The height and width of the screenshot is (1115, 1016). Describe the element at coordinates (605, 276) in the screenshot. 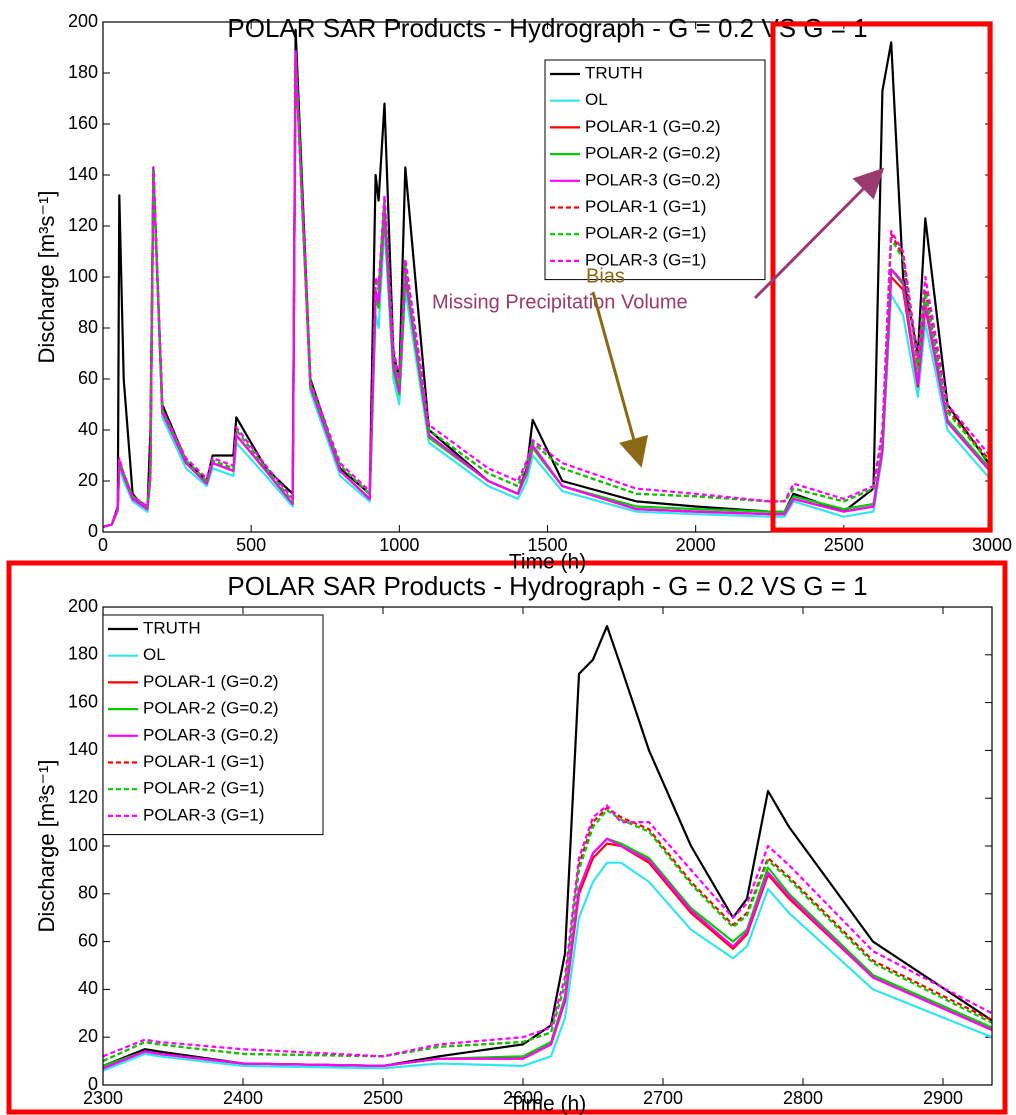

I see `annotation: Bias` at that location.